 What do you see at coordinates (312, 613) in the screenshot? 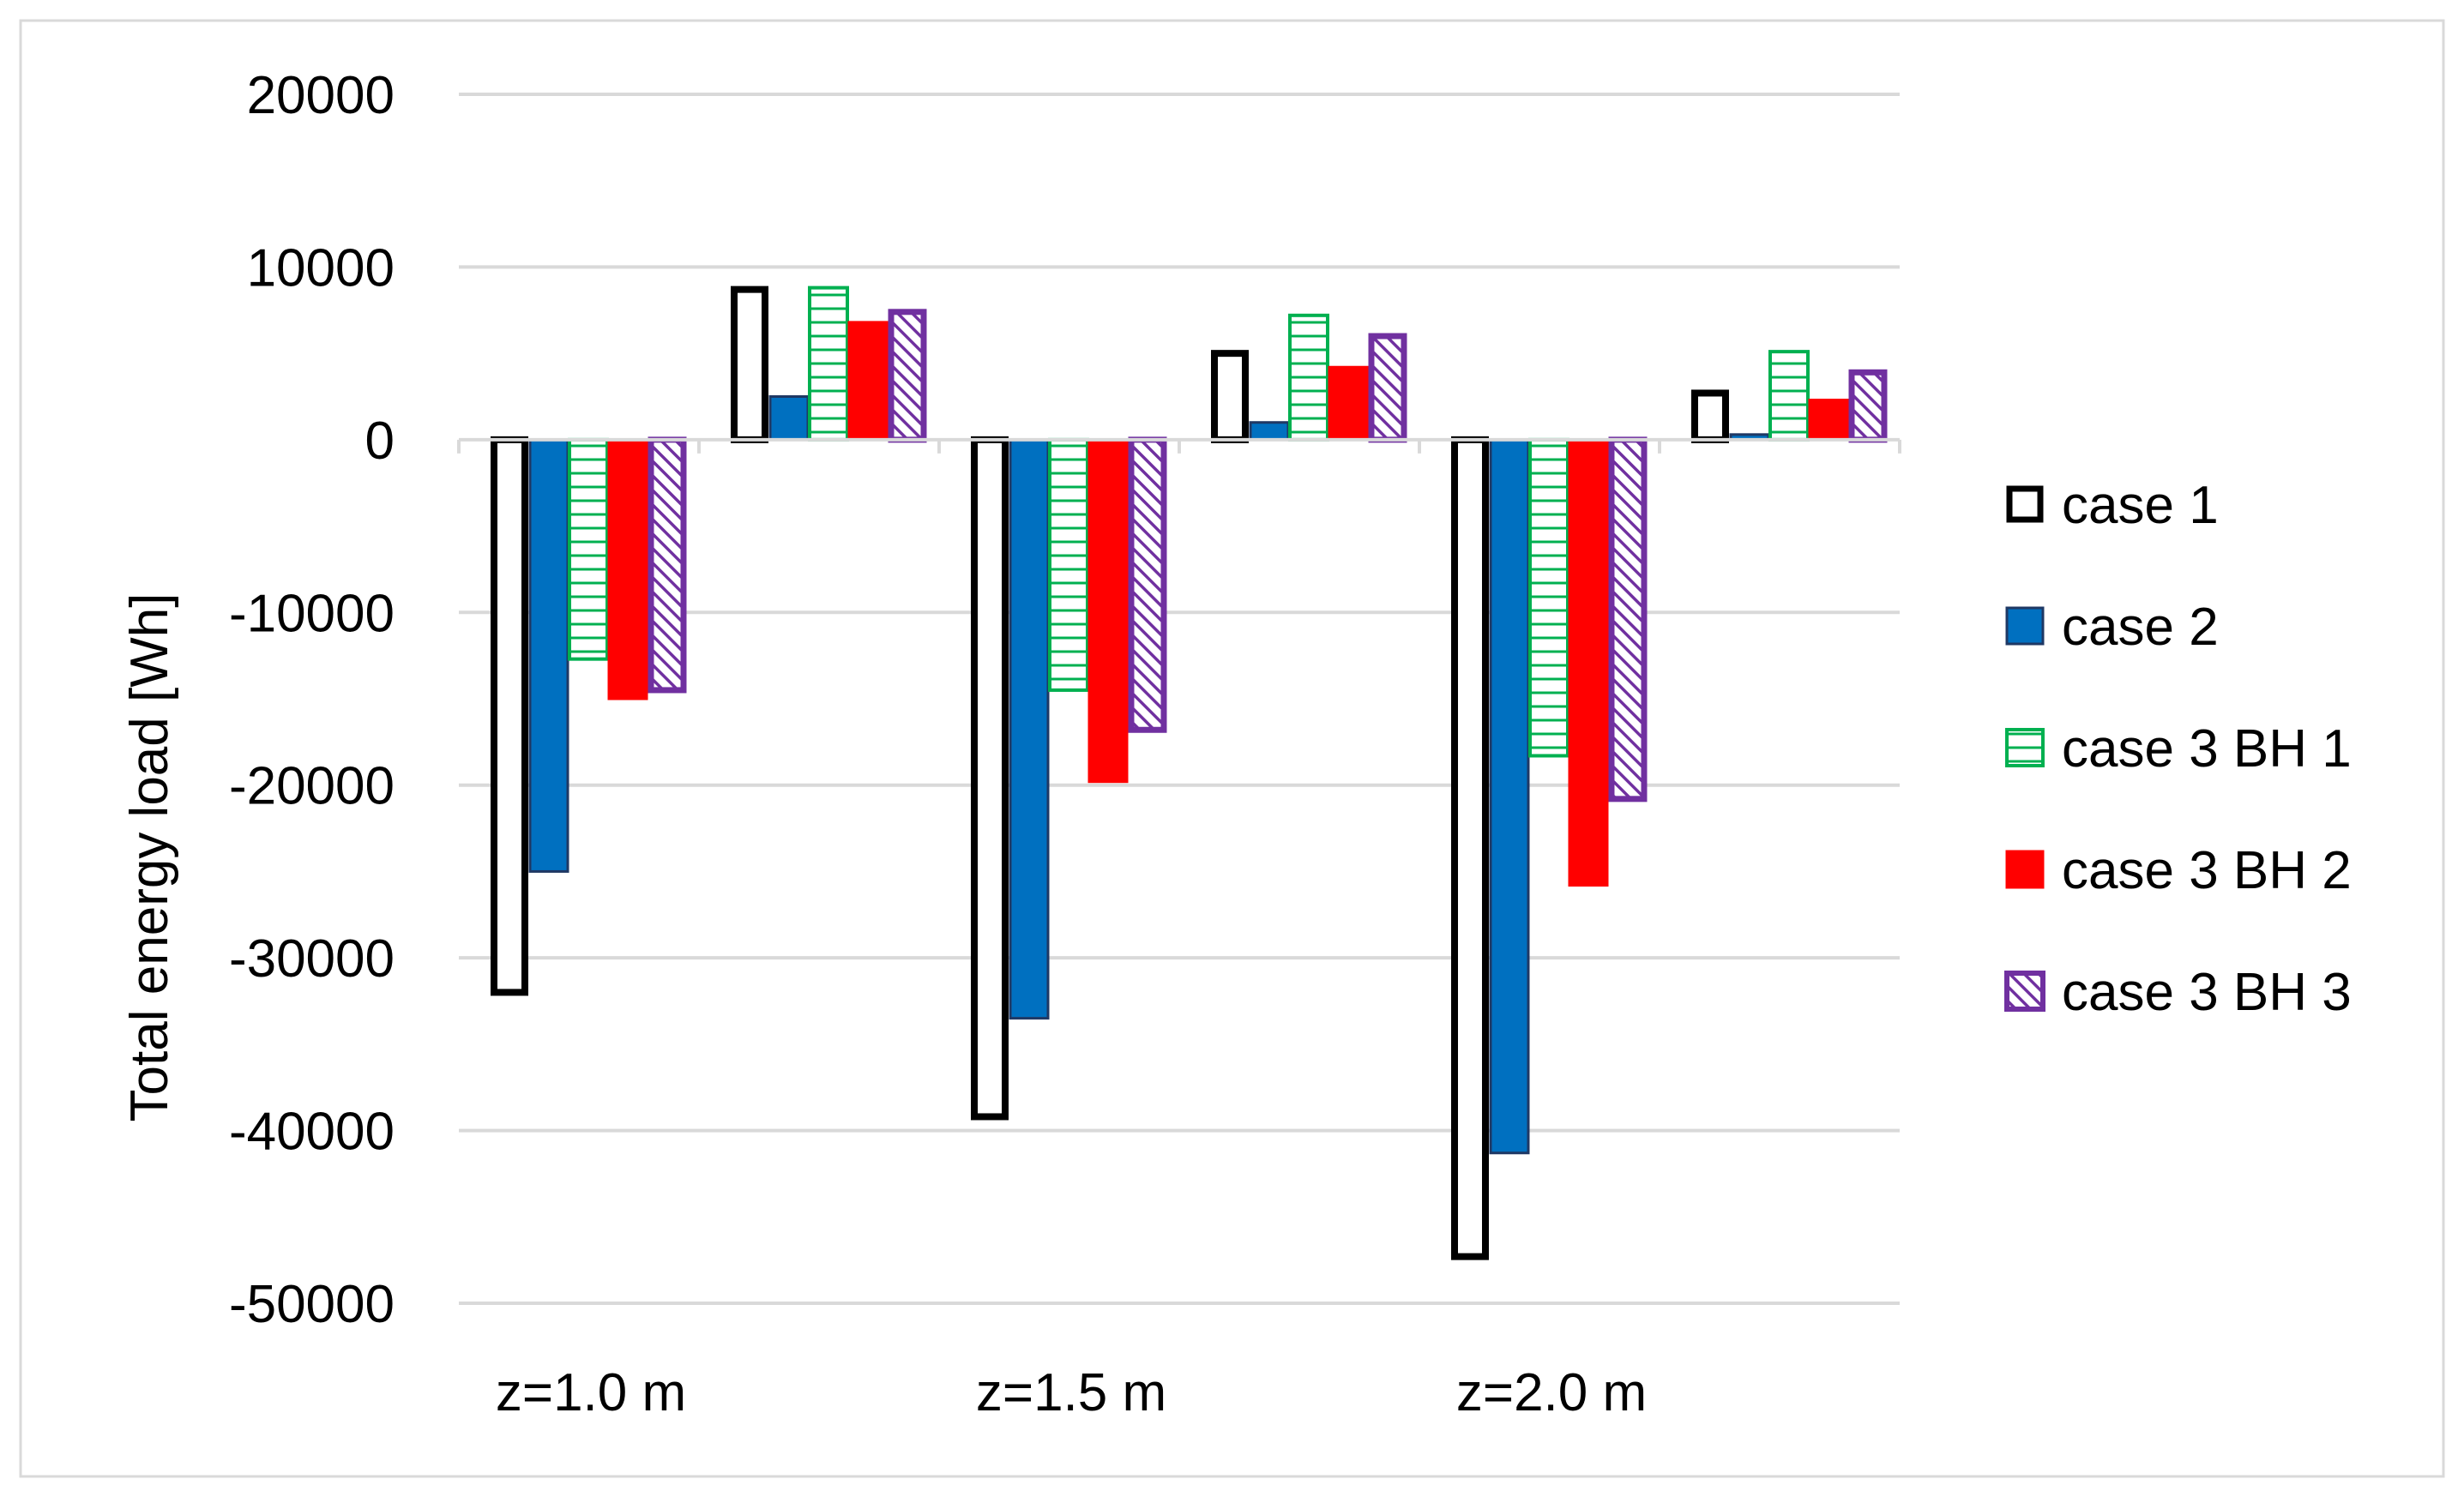
I see `y-tick-label: -10000` at bounding box center [312, 613].